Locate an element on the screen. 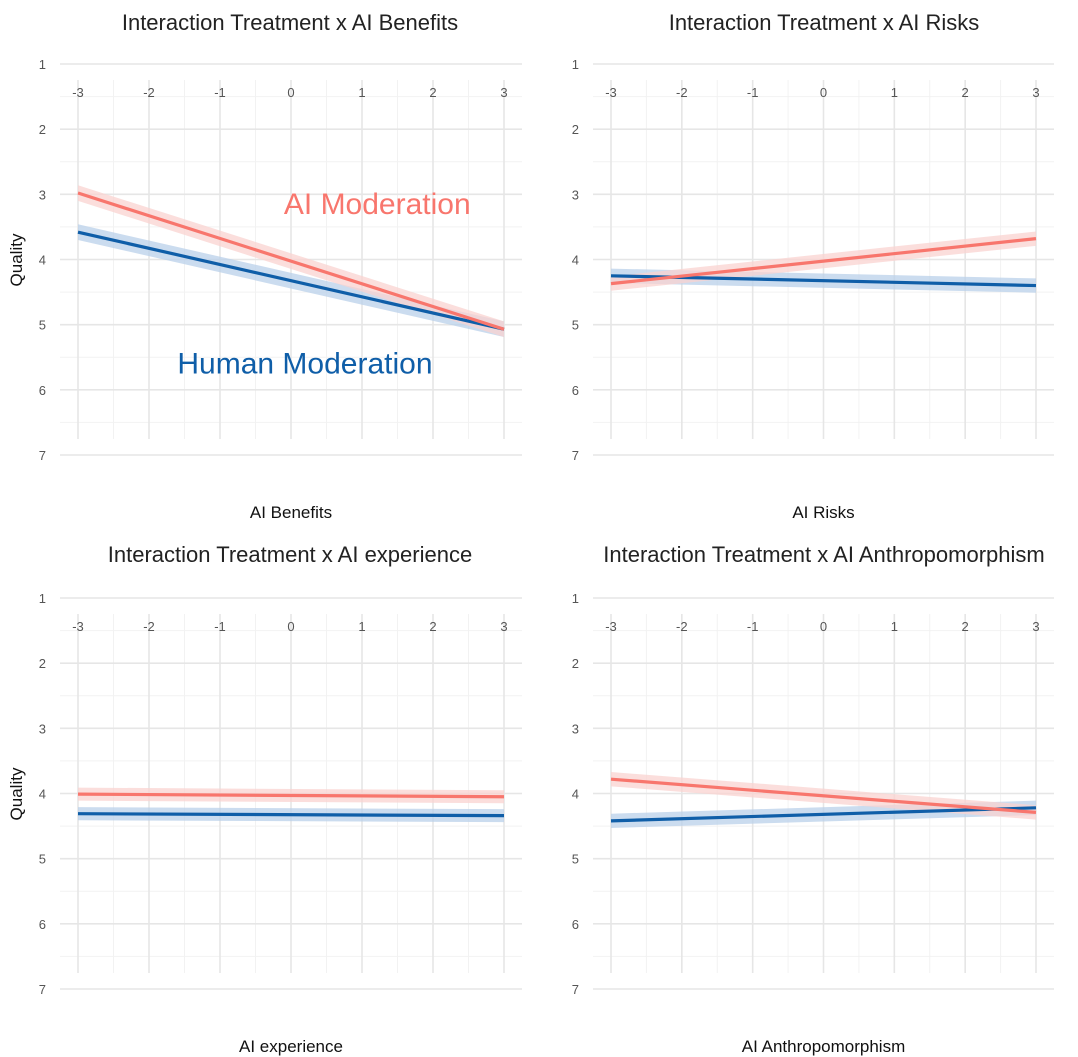 This screenshot has width=1078, height=1057. x-axis-label: AI Anthropomorphism is located at coordinates (823, 1046).